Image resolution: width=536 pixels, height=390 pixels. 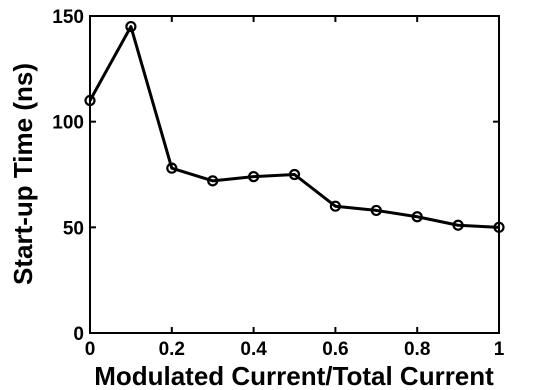 What do you see at coordinates (23, 174) in the screenshot?
I see `y-axis-label: Start-up Time (ns)` at bounding box center [23, 174].